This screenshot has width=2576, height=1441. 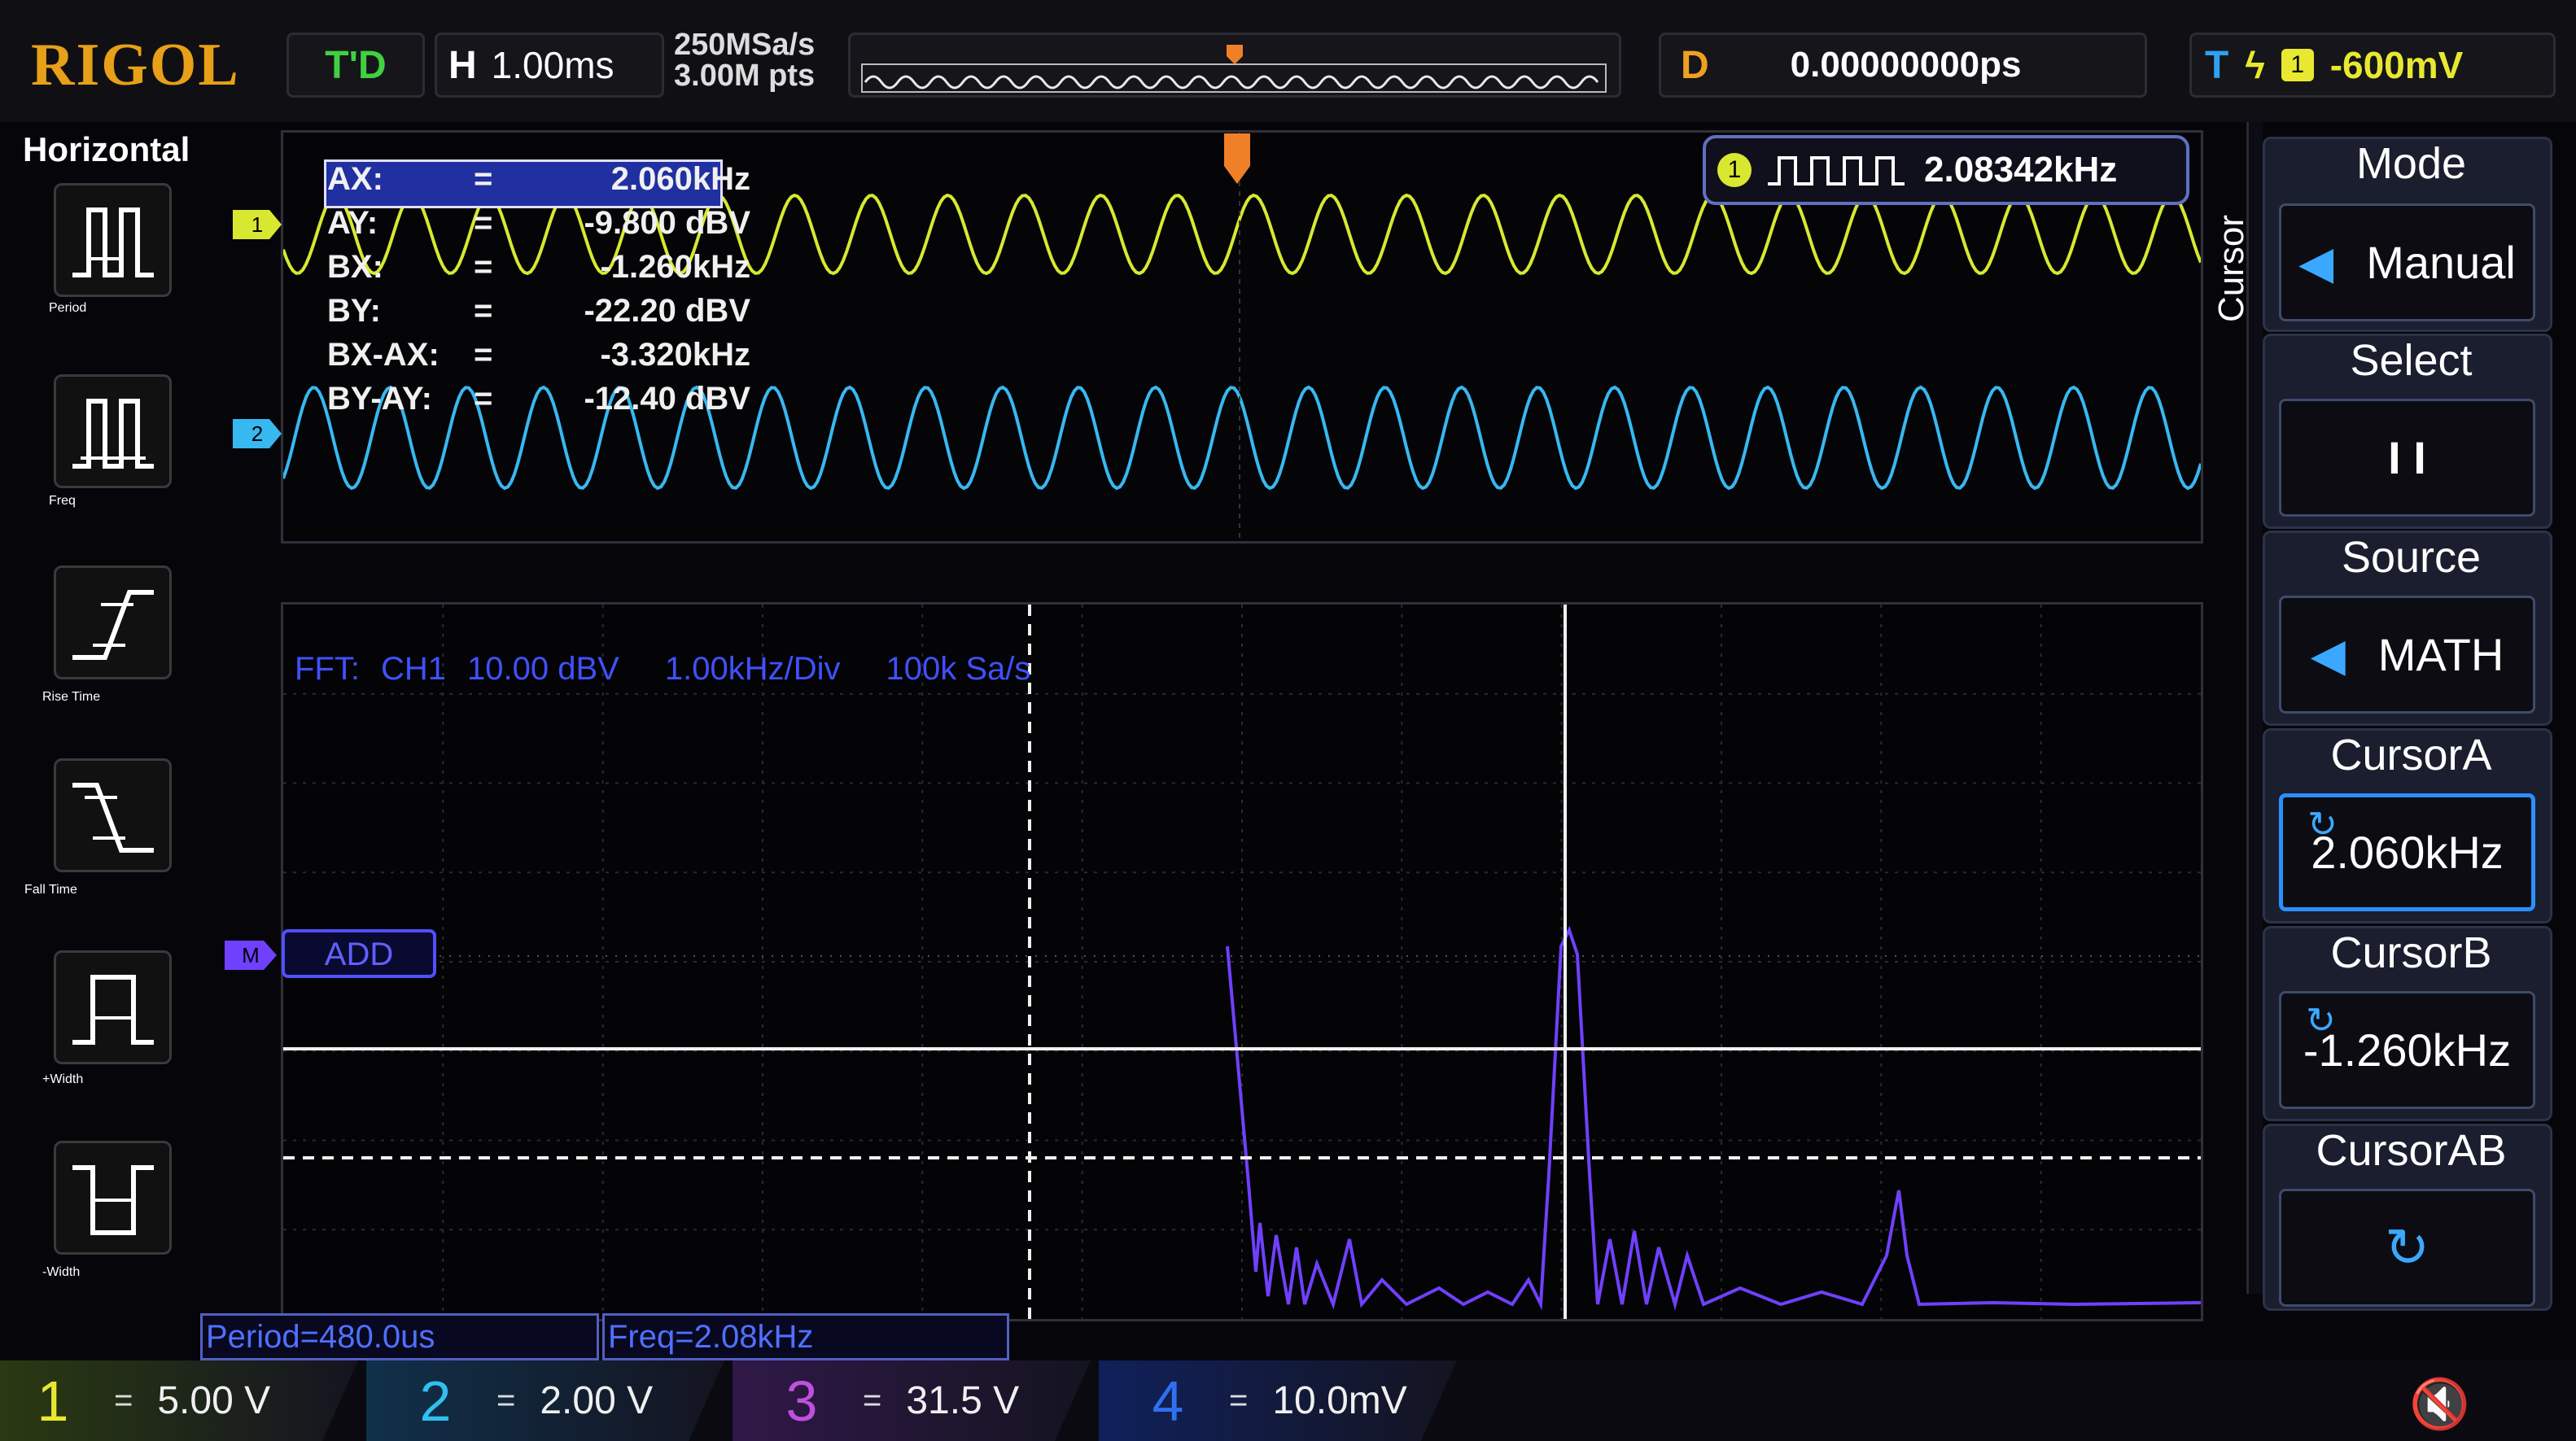 What do you see at coordinates (667, 223) in the screenshot?
I see `readout-value: -9.800 dBV` at bounding box center [667, 223].